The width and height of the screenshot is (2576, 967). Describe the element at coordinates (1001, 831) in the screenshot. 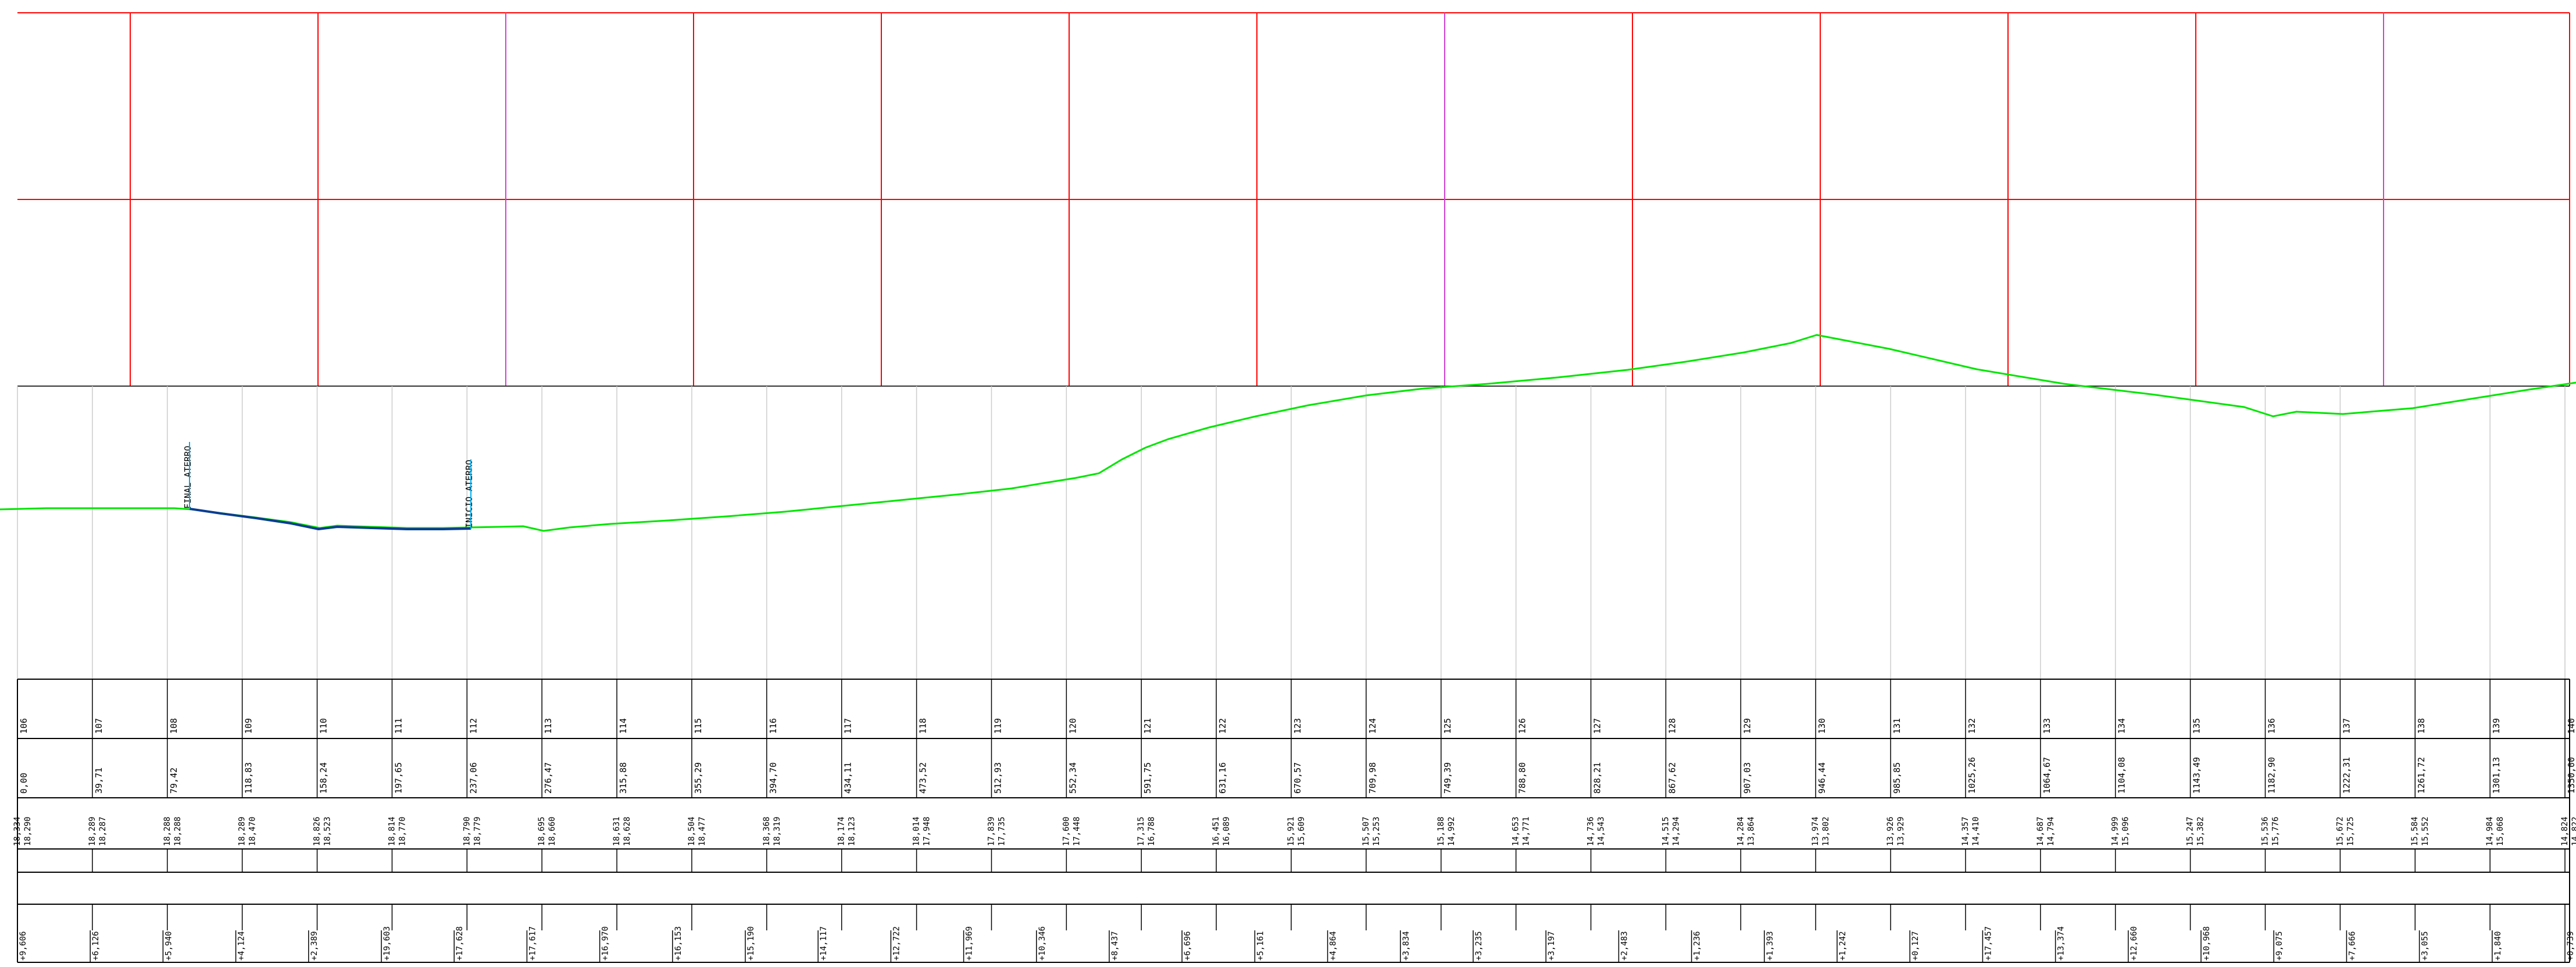

I see `elevation-value-b: 17,735` at that location.